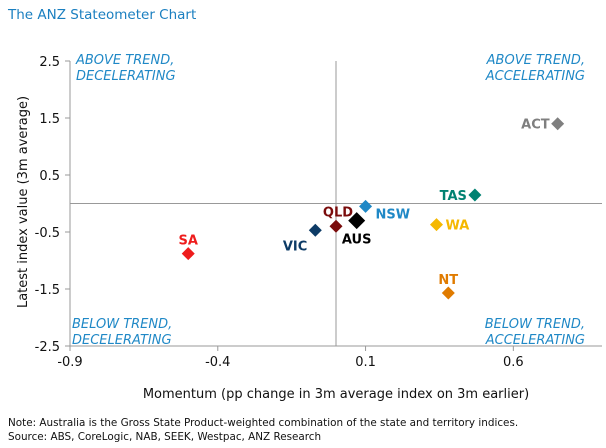  What do you see at coordinates (558, 124) in the screenshot?
I see `point-marker-act` at bounding box center [558, 124].